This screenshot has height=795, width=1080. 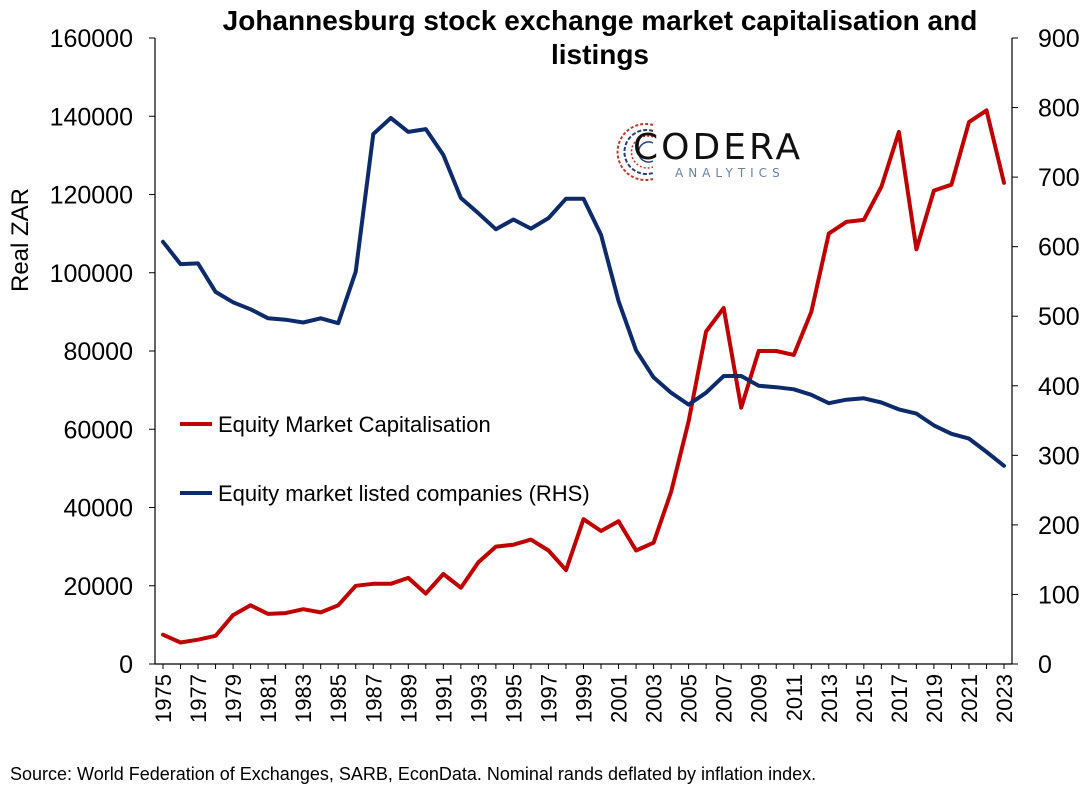 I want to click on x-tick-label: 1993, so click(x=478, y=698).